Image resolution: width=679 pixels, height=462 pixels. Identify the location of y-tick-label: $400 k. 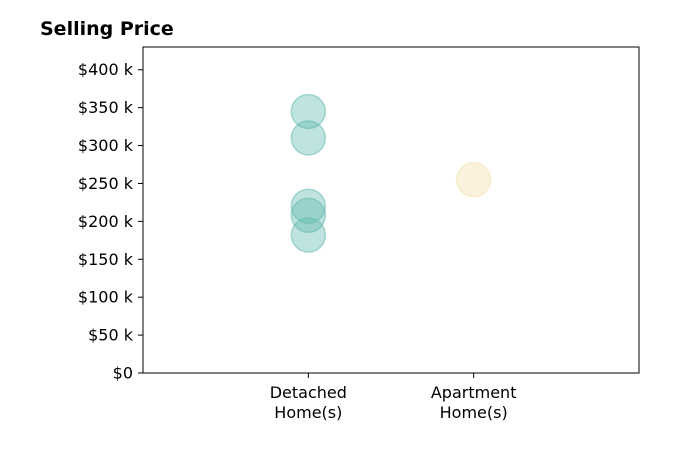
(106, 69).